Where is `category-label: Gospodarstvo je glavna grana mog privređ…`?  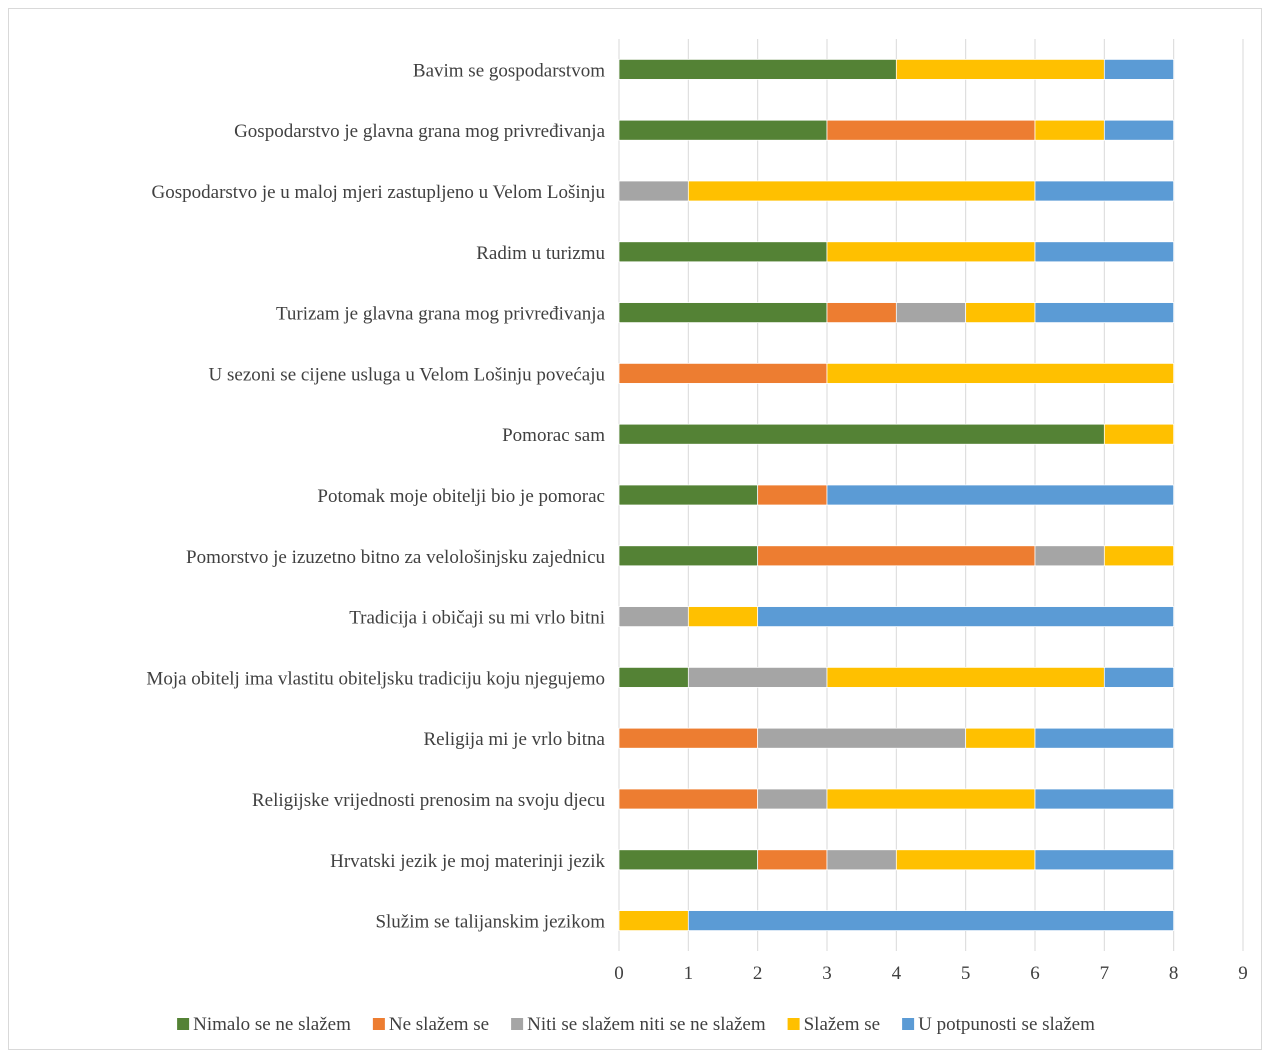
category-label: Gospodarstvo je glavna grana mog privređ… is located at coordinates (419, 131).